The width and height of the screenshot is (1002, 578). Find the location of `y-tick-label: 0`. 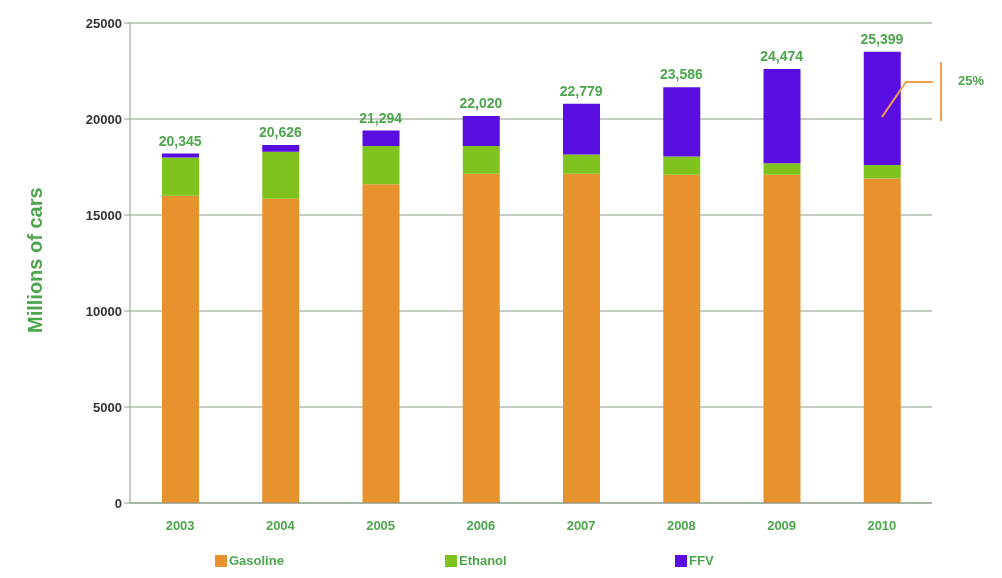

y-tick-label: 0 is located at coordinates (118, 503).